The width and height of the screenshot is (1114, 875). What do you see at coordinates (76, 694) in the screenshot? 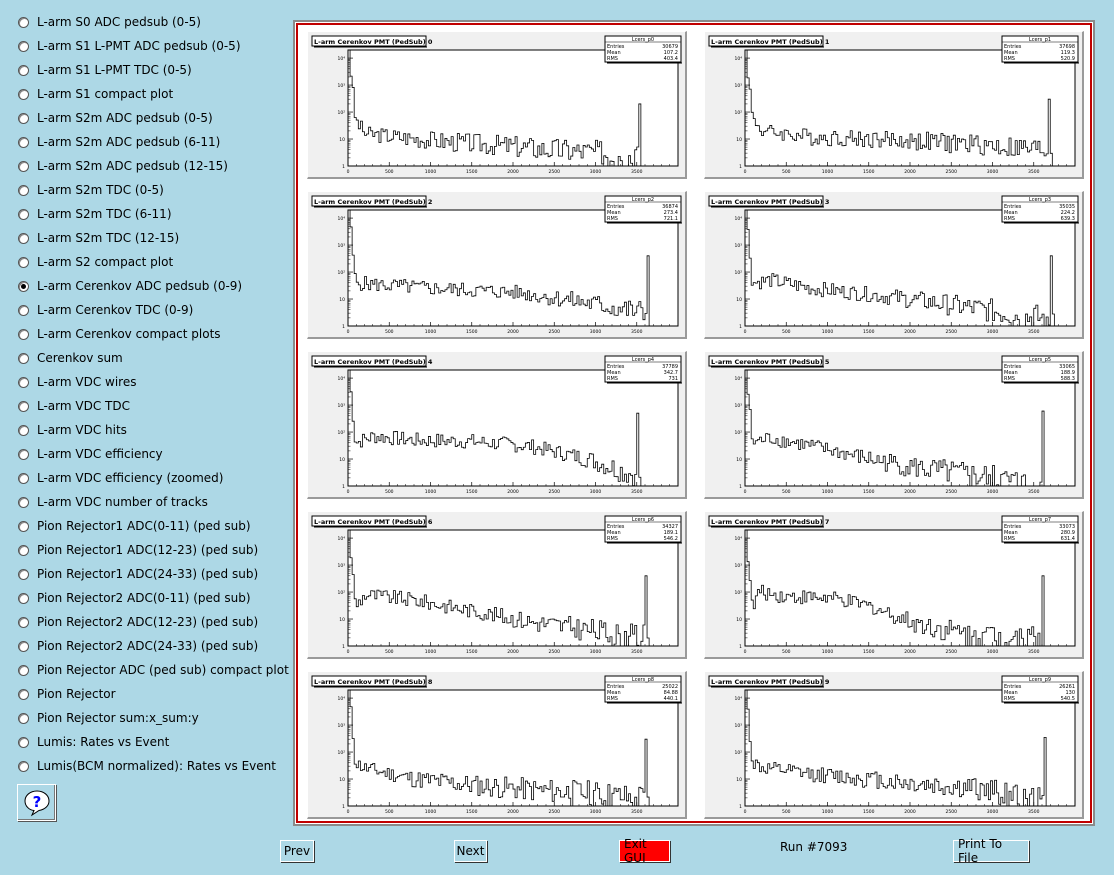
I see `plot-option-label: Pion Rejector` at bounding box center [76, 694].